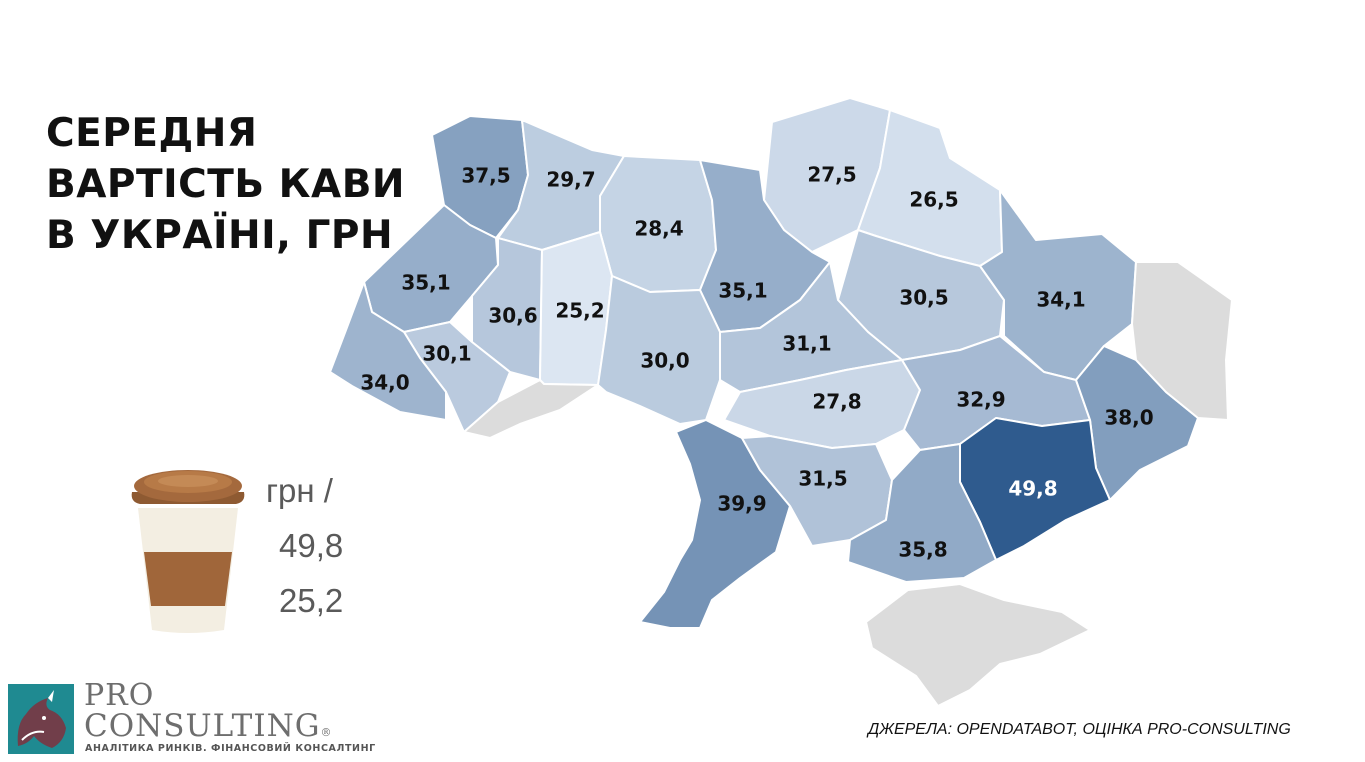 This screenshot has height=762, width=1365. I want to click on brand-pro: PRO, so click(119, 695).